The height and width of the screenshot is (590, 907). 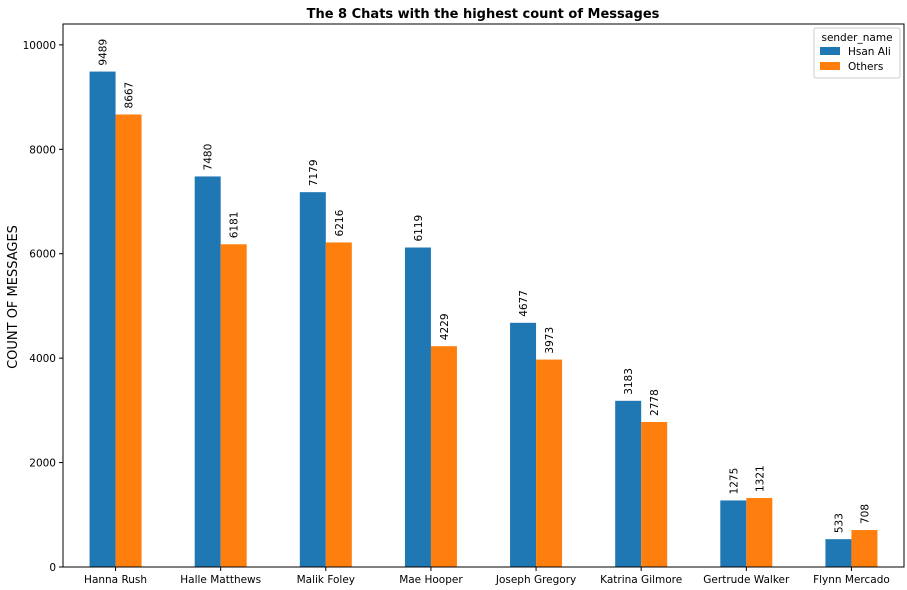 I want to click on y-tick-label: 2000, so click(x=42, y=464).